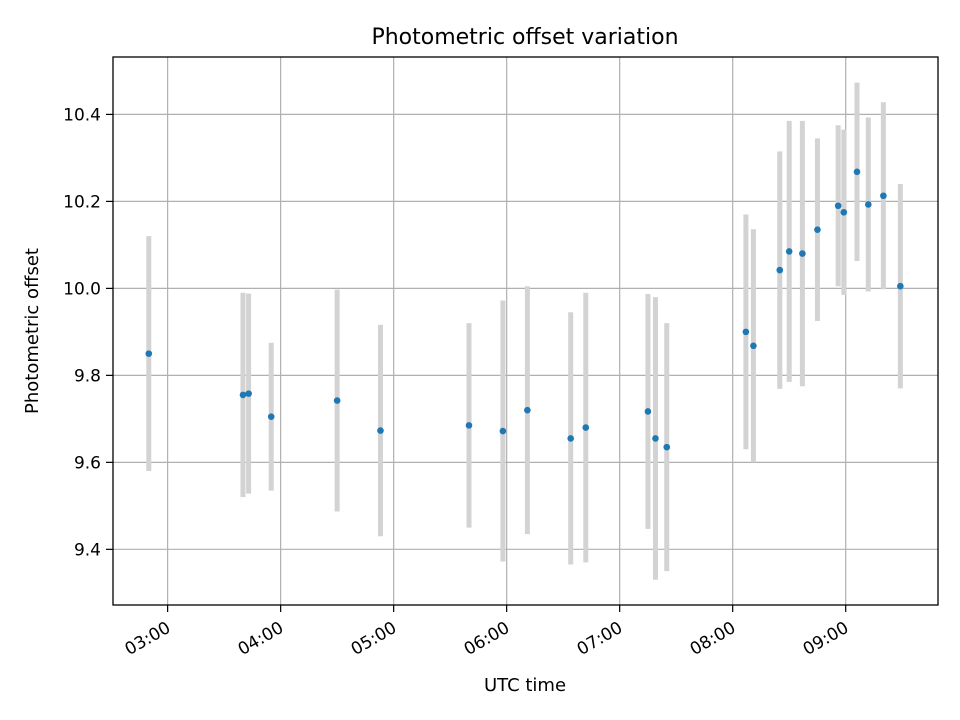 The image size is (960, 720). What do you see at coordinates (87, 550) in the screenshot?
I see `y-tick-label: 9.4` at bounding box center [87, 550].